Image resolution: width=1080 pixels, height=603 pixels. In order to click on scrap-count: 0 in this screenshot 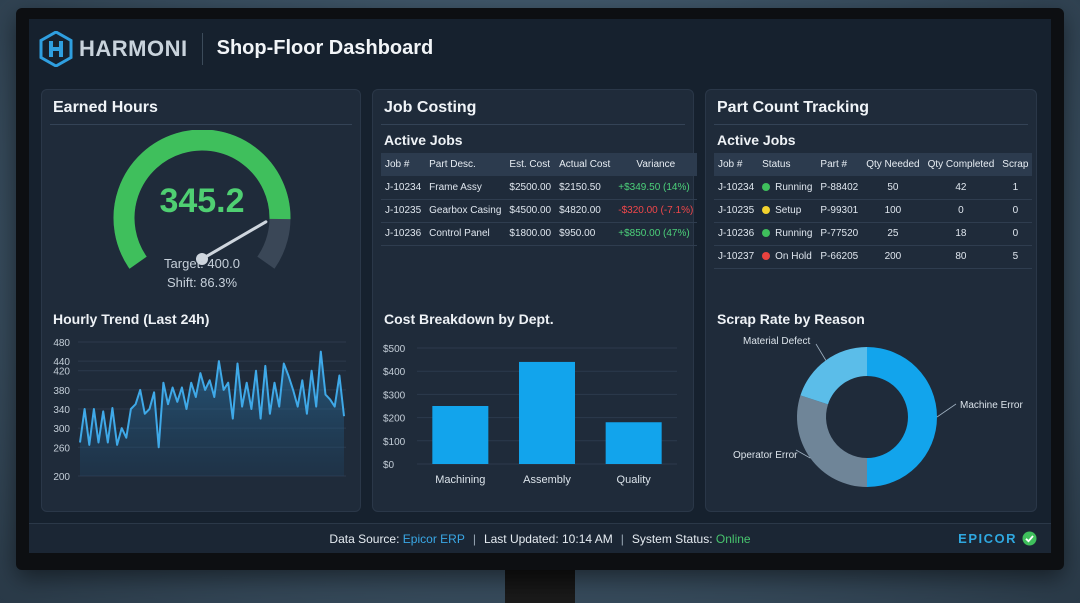, I will do `click(1015, 234)`.